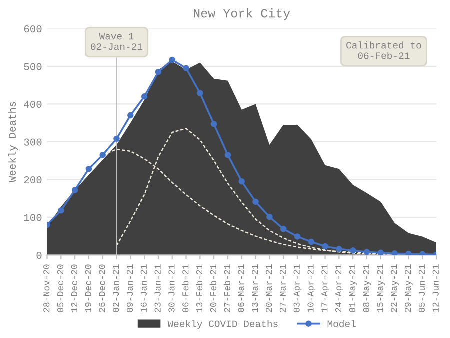 This screenshot has height=338, width=450. Describe the element at coordinates (255, 288) in the screenshot. I see `x-tick-label: 13-Mar-21` at that location.